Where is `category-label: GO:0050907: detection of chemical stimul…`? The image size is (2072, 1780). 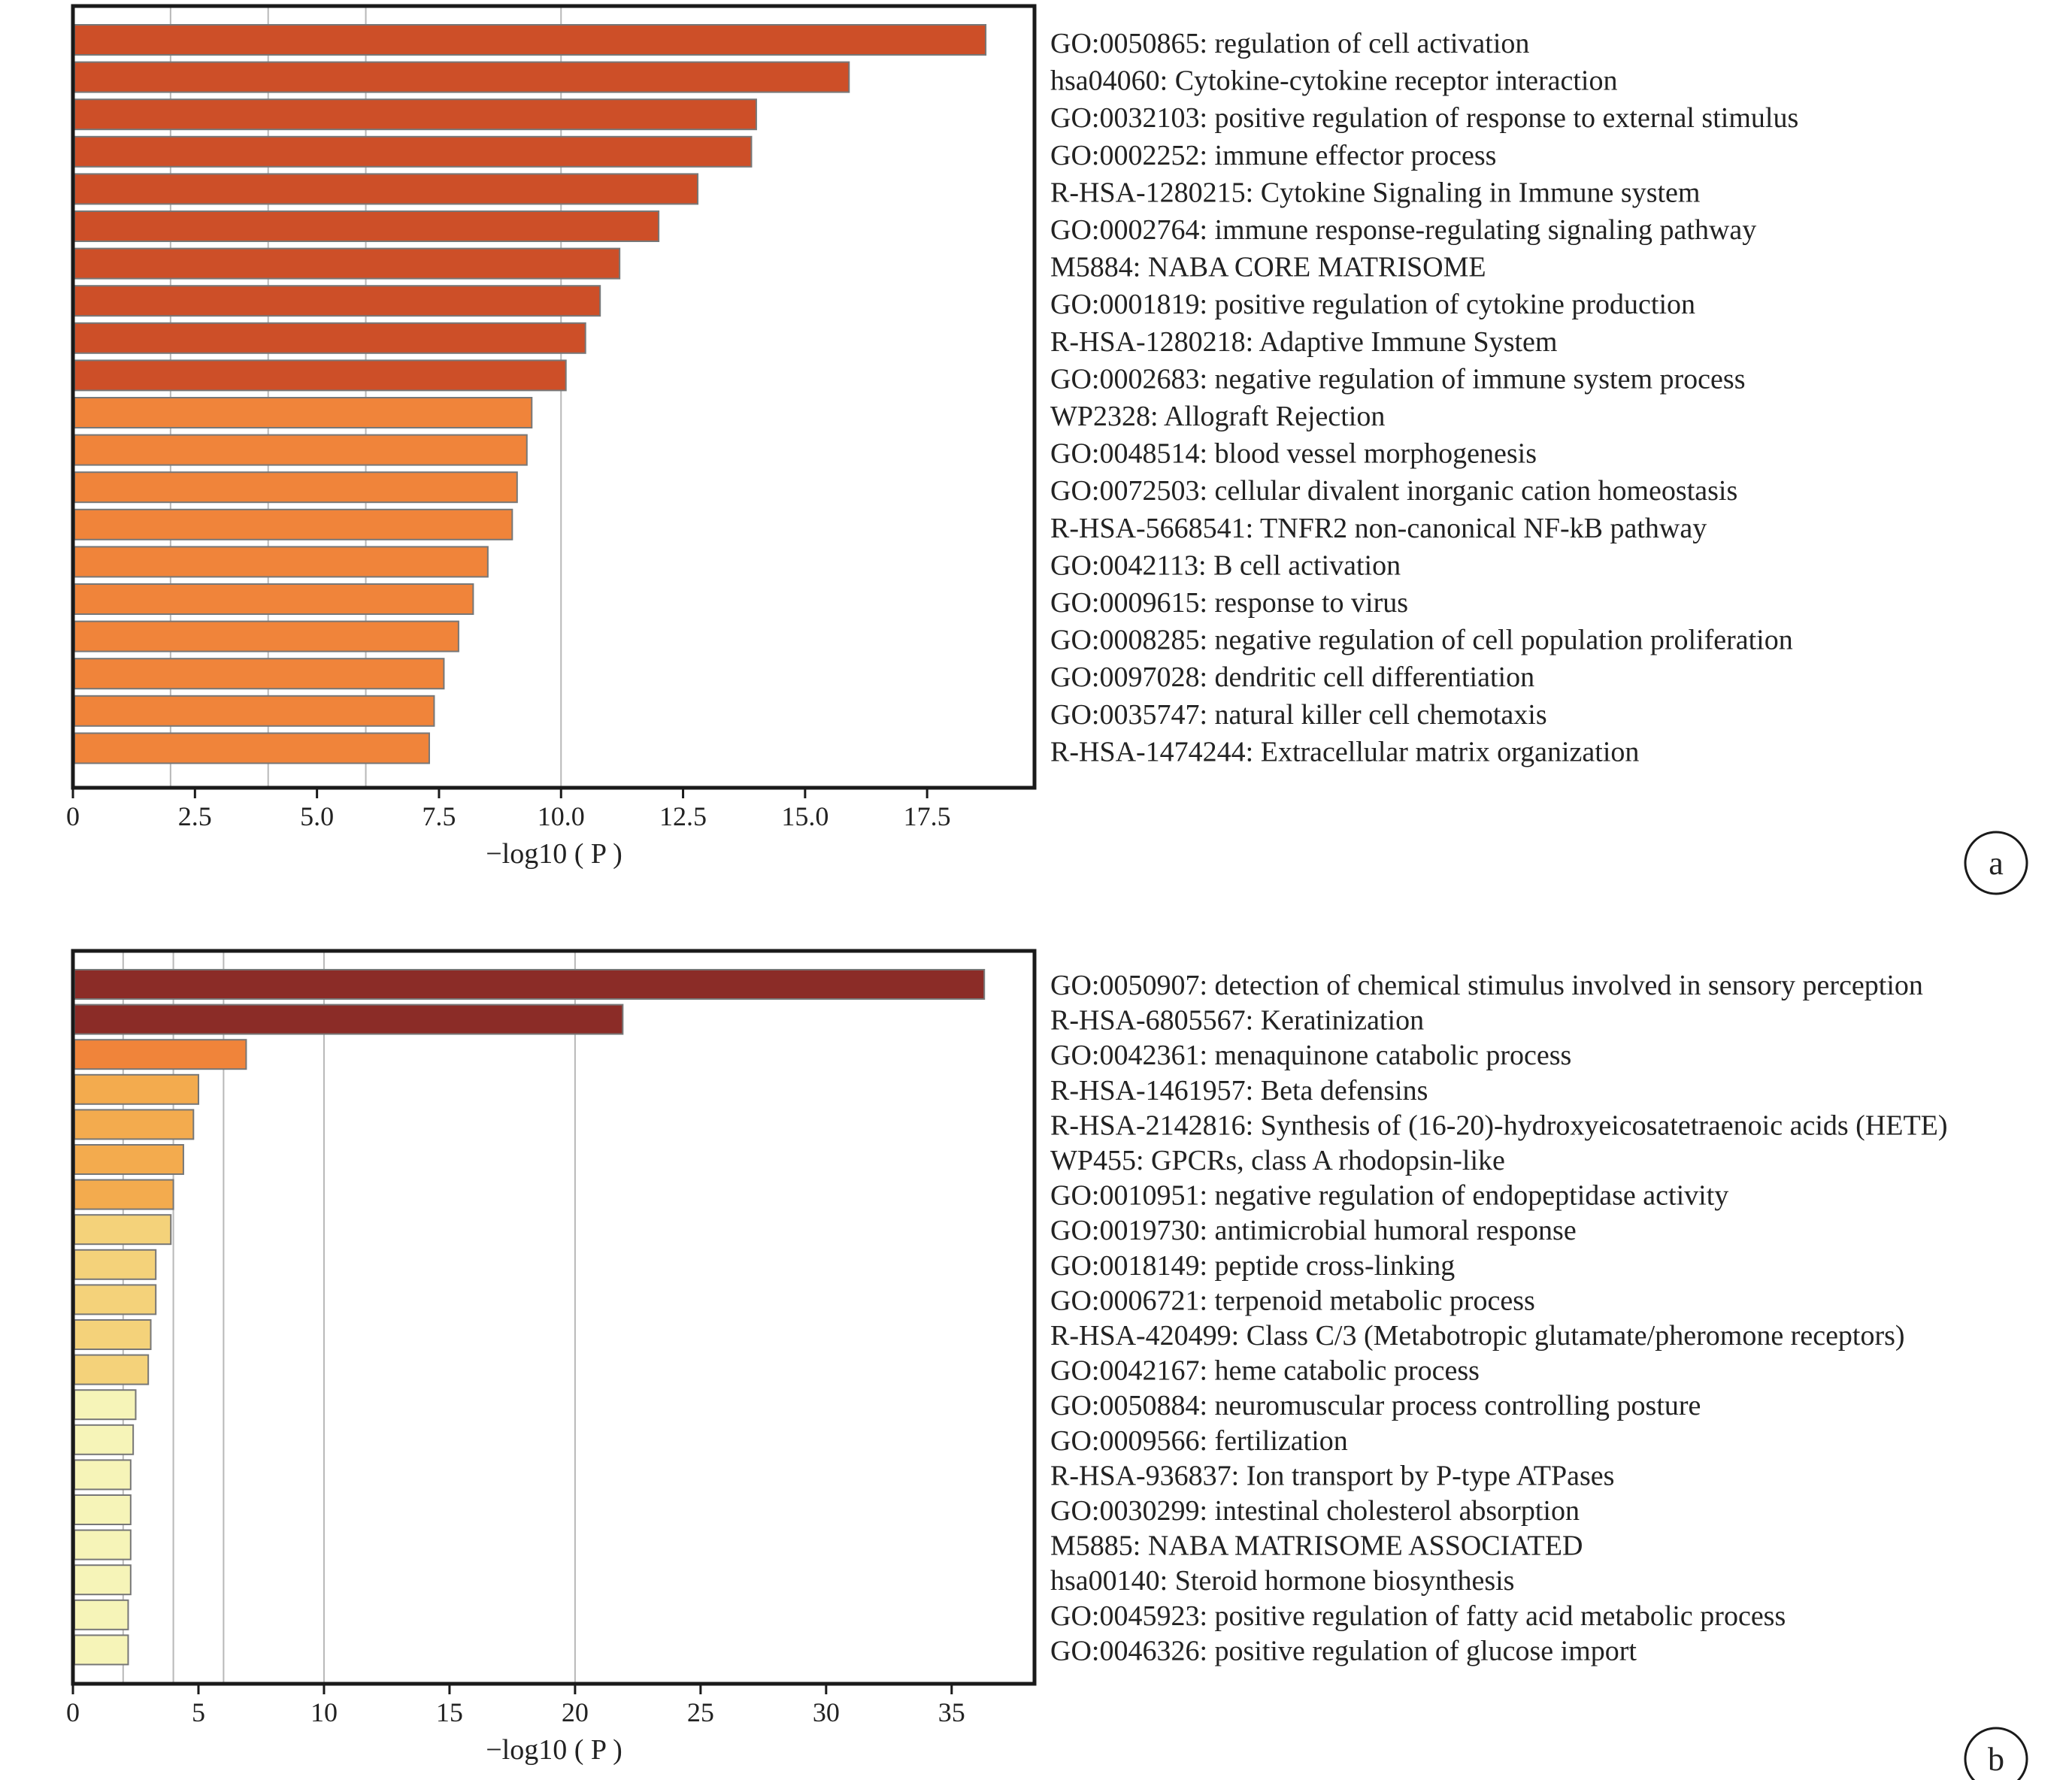
category-label: GO:0050907: detection of chemical stimul… is located at coordinates (1486, 985).